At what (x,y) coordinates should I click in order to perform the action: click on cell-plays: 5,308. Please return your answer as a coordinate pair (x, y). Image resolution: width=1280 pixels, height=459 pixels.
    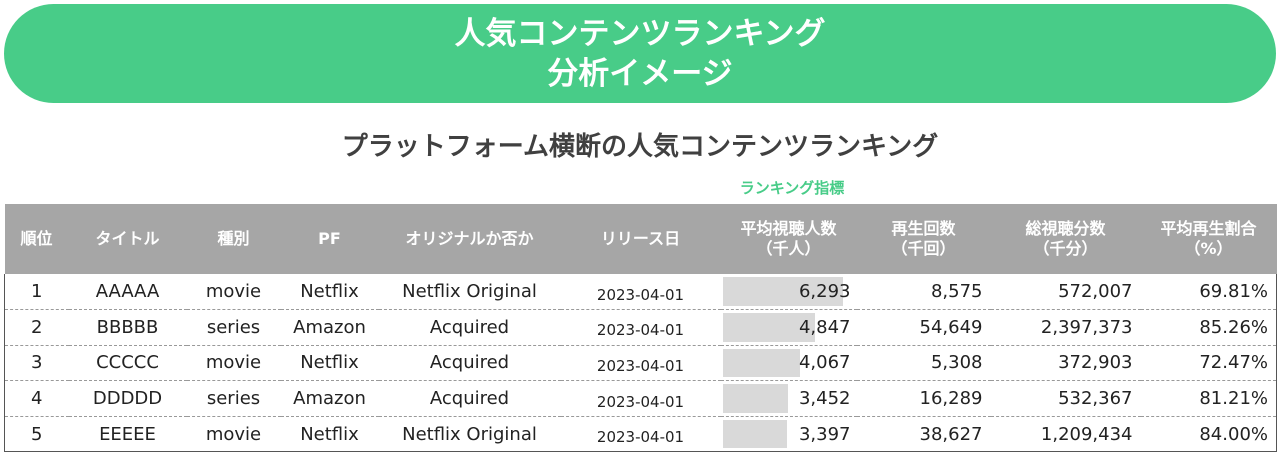
    Looking at the image, I should click on (923, 363).